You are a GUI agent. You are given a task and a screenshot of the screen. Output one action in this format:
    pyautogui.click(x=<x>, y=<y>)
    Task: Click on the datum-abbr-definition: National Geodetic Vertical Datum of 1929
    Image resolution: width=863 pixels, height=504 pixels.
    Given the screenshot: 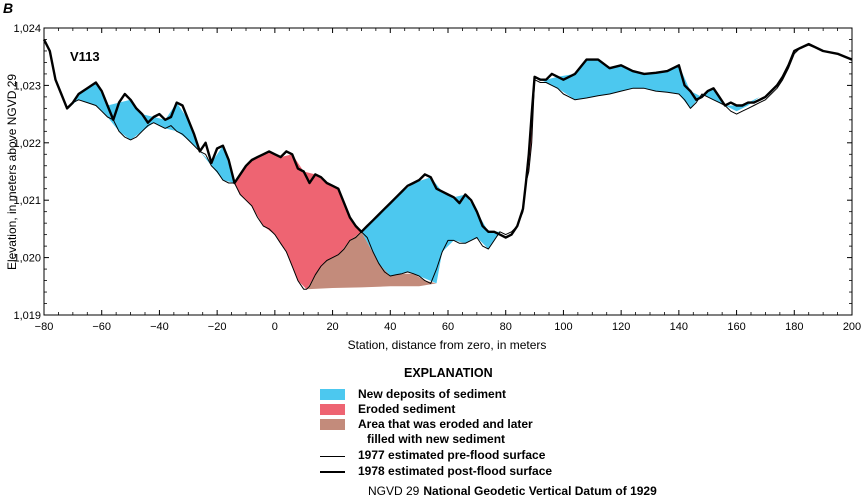 What is the action you would take?
    pyautogui.click(x=540, y=491)
    